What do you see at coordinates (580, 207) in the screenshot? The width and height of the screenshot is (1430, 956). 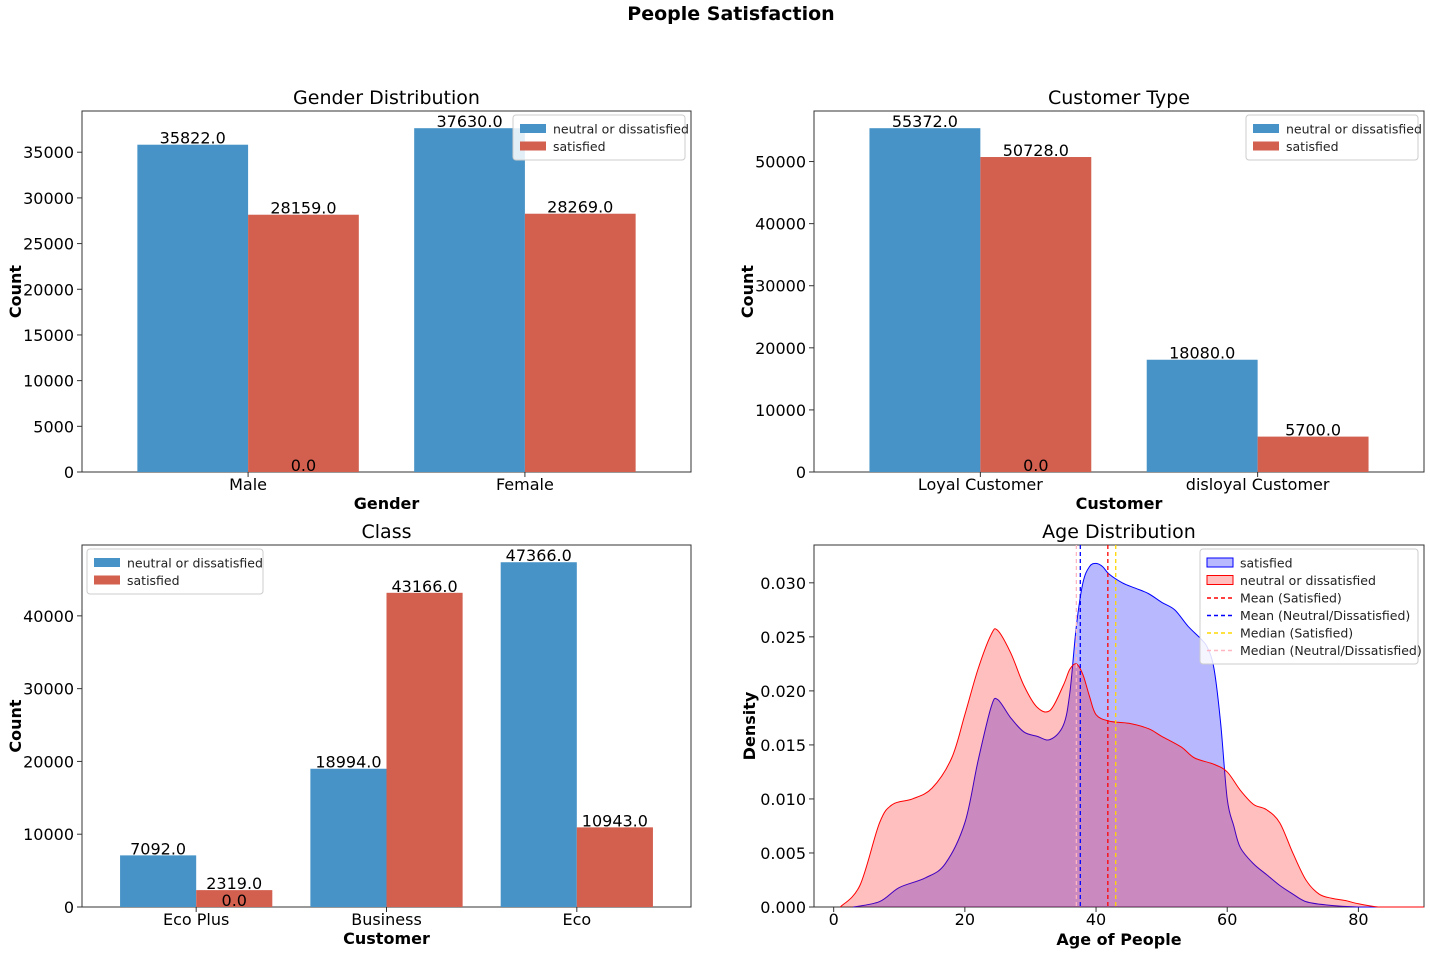 I see `bar-value-label: 28269.0` at bounding box center [580, 207].